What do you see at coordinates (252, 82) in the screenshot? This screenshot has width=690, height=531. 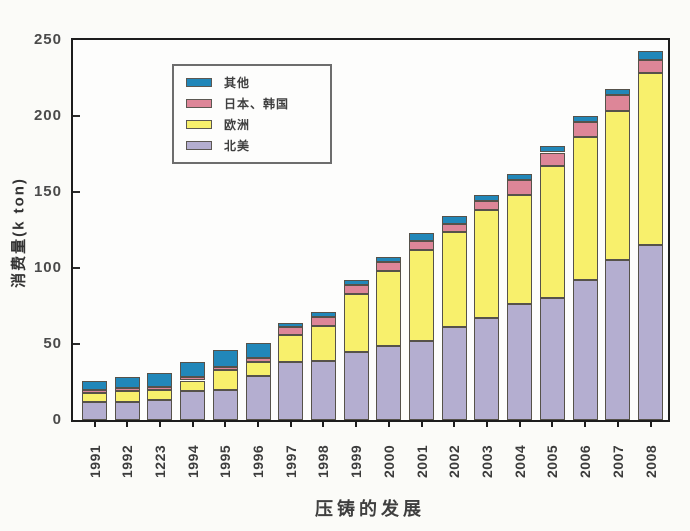 I see `legend-item-other: 其他` at bounding box center [252, 82].